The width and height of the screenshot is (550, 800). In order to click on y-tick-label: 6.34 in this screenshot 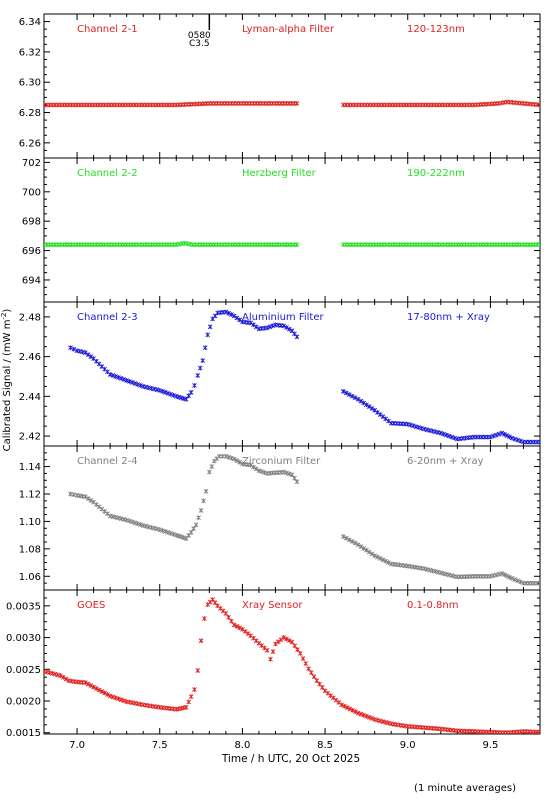, I will do `click(30, 22)`.